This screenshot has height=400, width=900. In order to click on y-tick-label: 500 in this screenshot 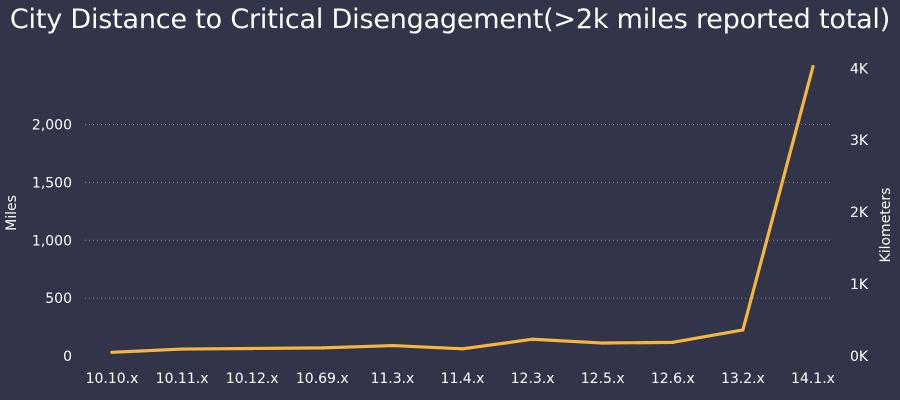, I will do `click(58, 299)`.